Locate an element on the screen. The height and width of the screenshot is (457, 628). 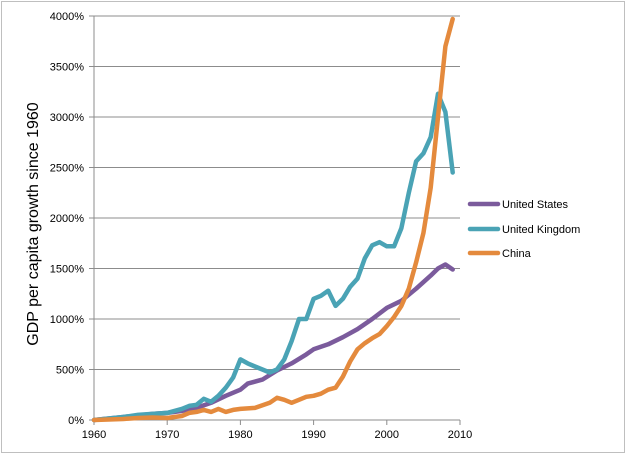
legend-label: China is located at coordinates (517, 254).